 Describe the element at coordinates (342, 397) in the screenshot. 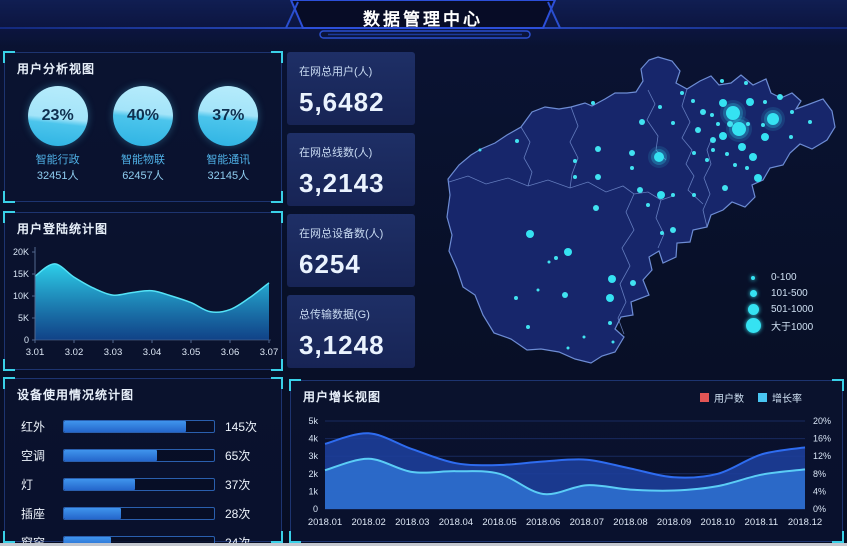

I see `panel-title: 用户增长视图` at that location.